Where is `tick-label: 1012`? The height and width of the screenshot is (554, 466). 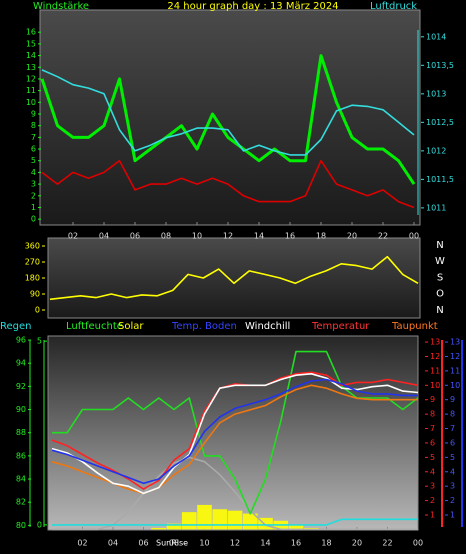 tick-label: 1012 is located at coordinates (436, 150).